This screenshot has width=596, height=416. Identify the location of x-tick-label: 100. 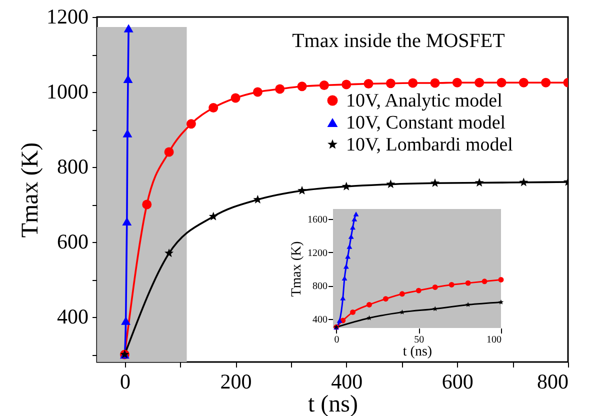
(494, 340).